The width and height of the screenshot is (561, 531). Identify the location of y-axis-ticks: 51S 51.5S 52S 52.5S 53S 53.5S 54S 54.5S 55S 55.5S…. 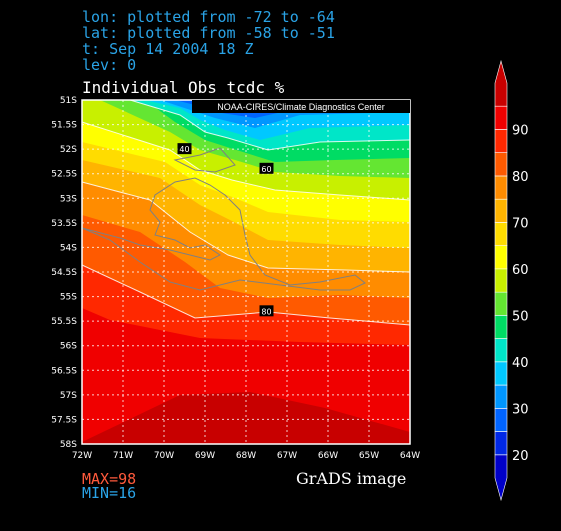
(64, 273).